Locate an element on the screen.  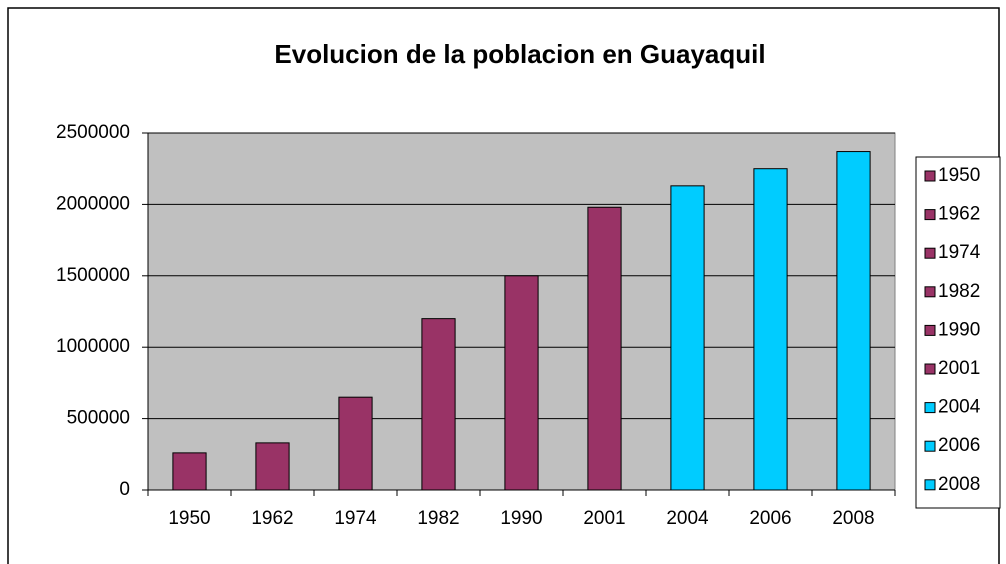
legend-label: 2008 is located at coordinates (959, 484).